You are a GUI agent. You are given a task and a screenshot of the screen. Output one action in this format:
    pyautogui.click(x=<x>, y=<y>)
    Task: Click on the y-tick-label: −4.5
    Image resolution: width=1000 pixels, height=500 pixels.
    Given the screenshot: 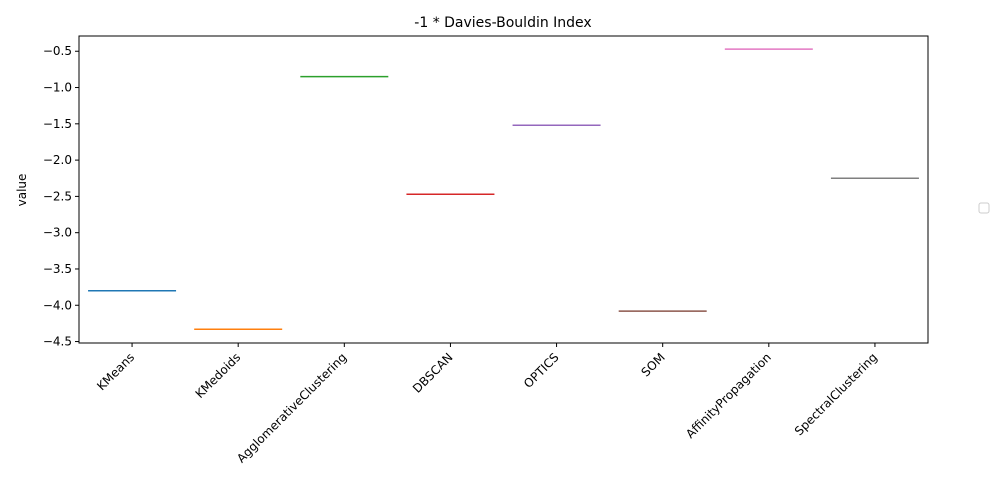 What is the action you would take?
    pyautogui.click(x=57, y=342)
    